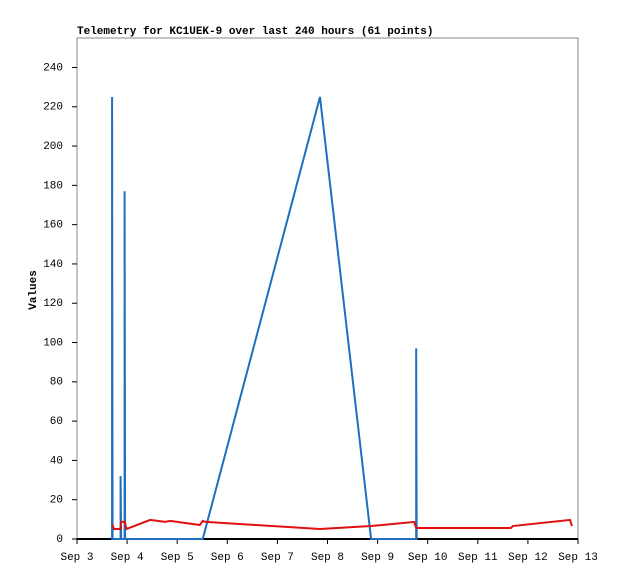  Describe the element at coordinates (177, 558) in the screenshot. I see `x-tick-label: Sep 5` at that location.